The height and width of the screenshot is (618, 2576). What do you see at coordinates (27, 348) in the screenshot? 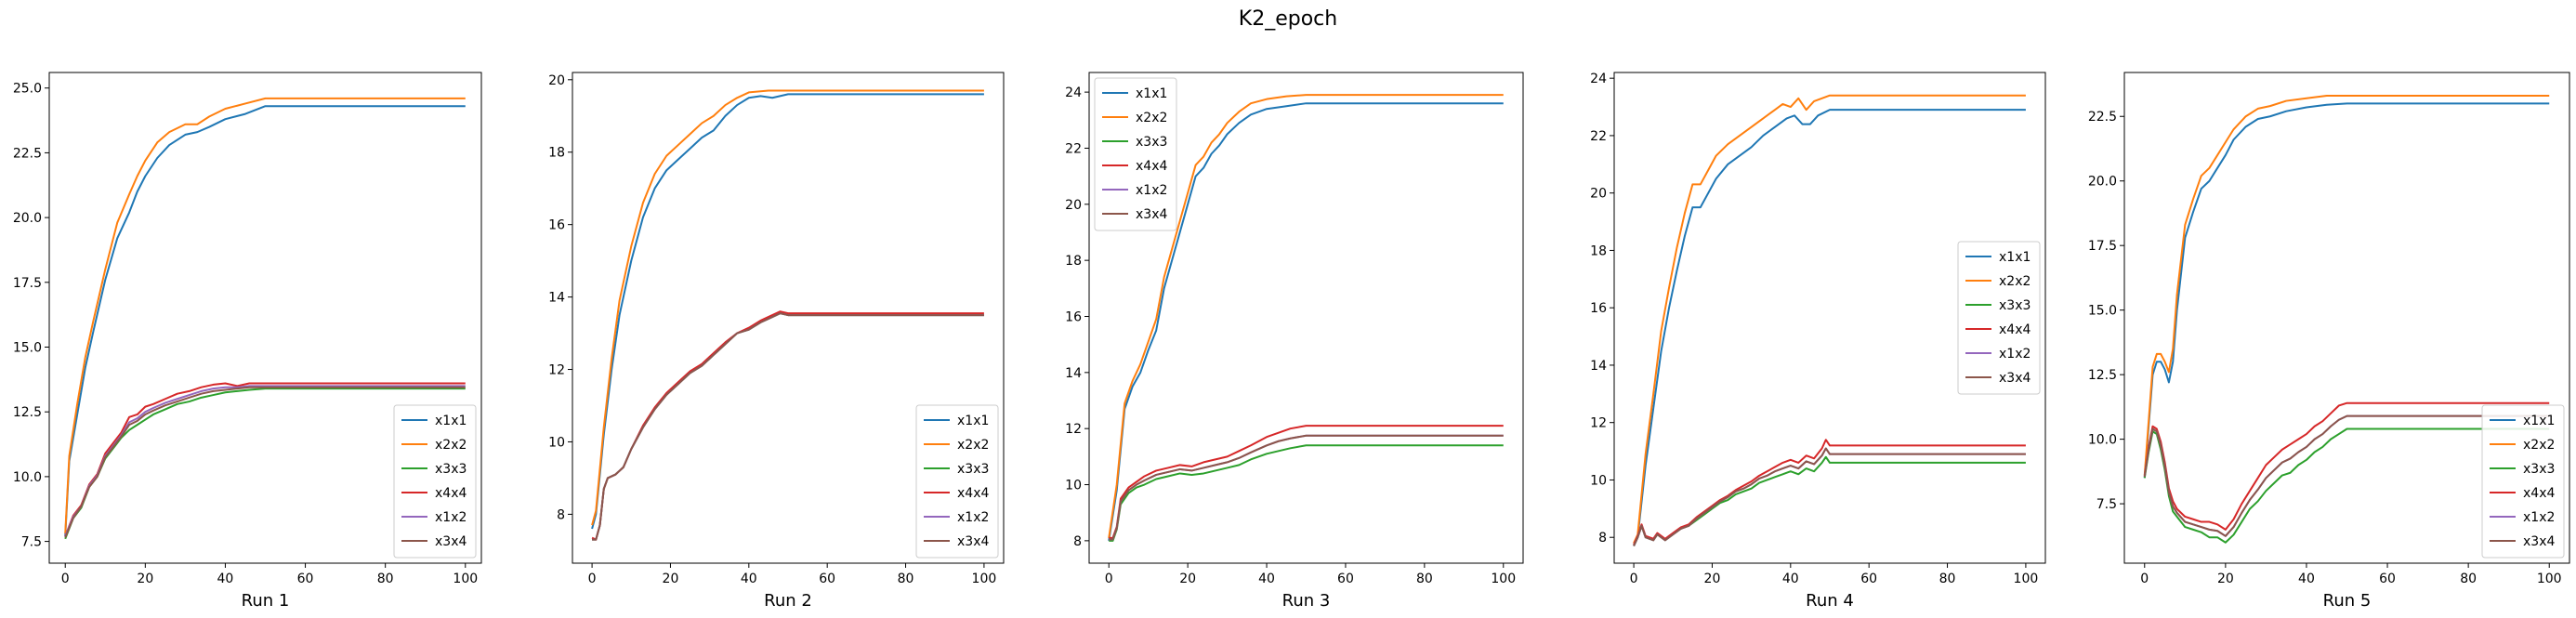
I see `y-tick-label: 15.0` at bounding box center [27, 348].